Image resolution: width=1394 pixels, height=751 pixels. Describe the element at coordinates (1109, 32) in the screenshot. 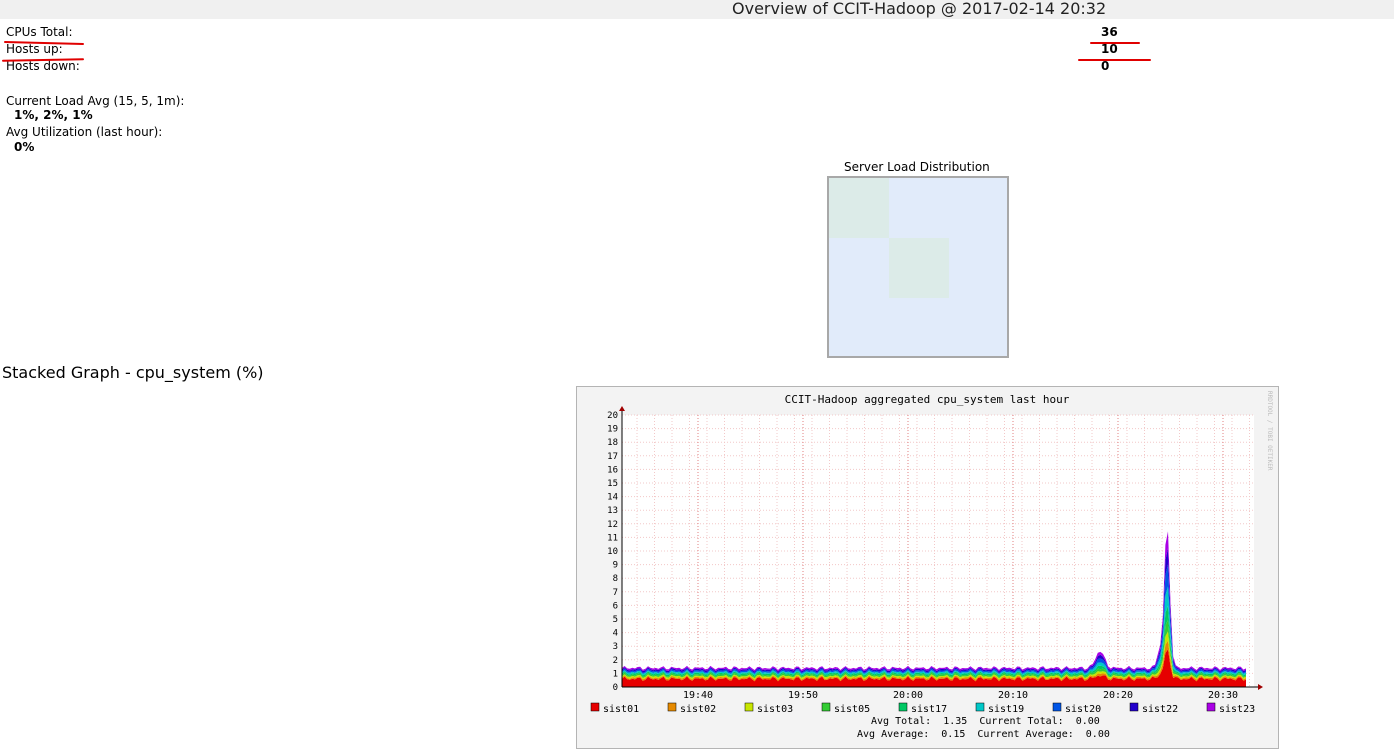

I see `cpus-total-value: 36` at that location.